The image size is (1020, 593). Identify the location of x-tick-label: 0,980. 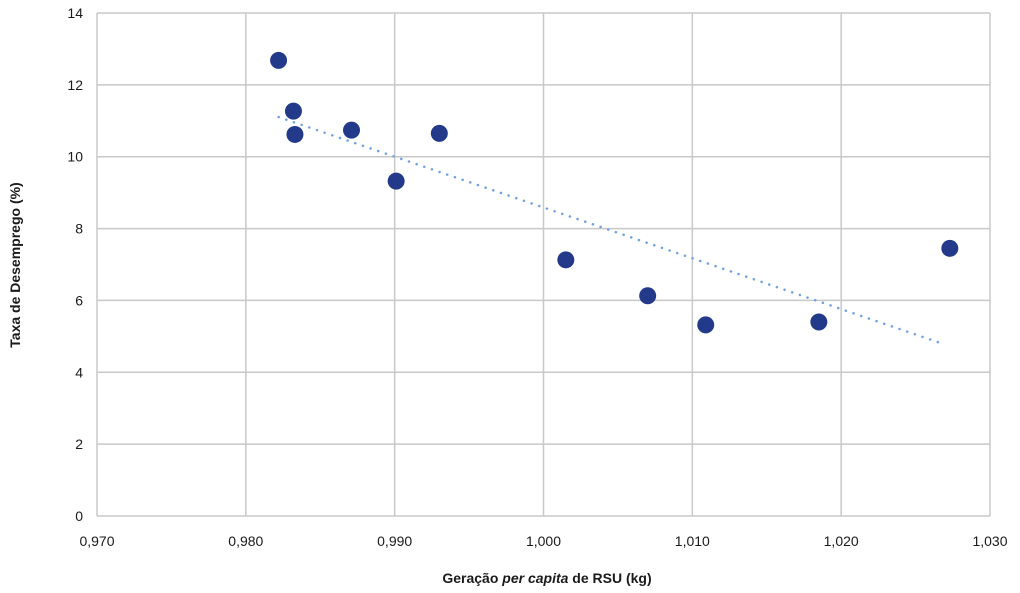
(245, 541).